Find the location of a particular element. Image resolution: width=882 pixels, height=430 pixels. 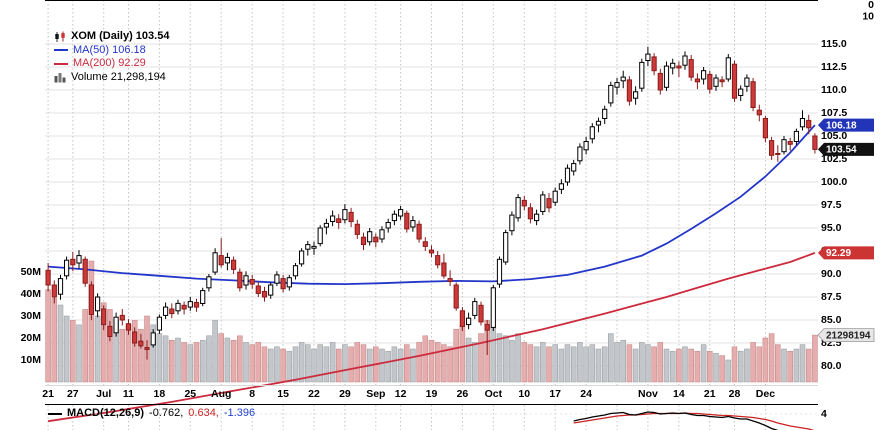

date-tick-label: 26 is located at coordinates (463, 394).